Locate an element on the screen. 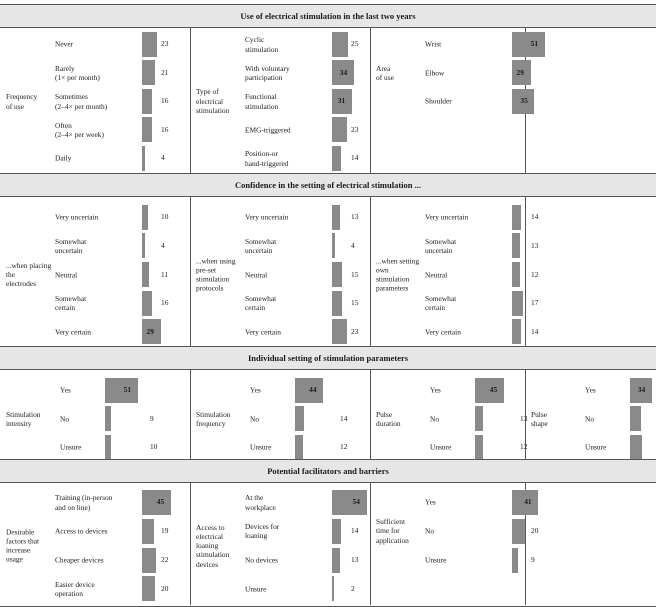 This screenshot has height=607, width=656. value-label: 15 is located at coordinates (355, 274).